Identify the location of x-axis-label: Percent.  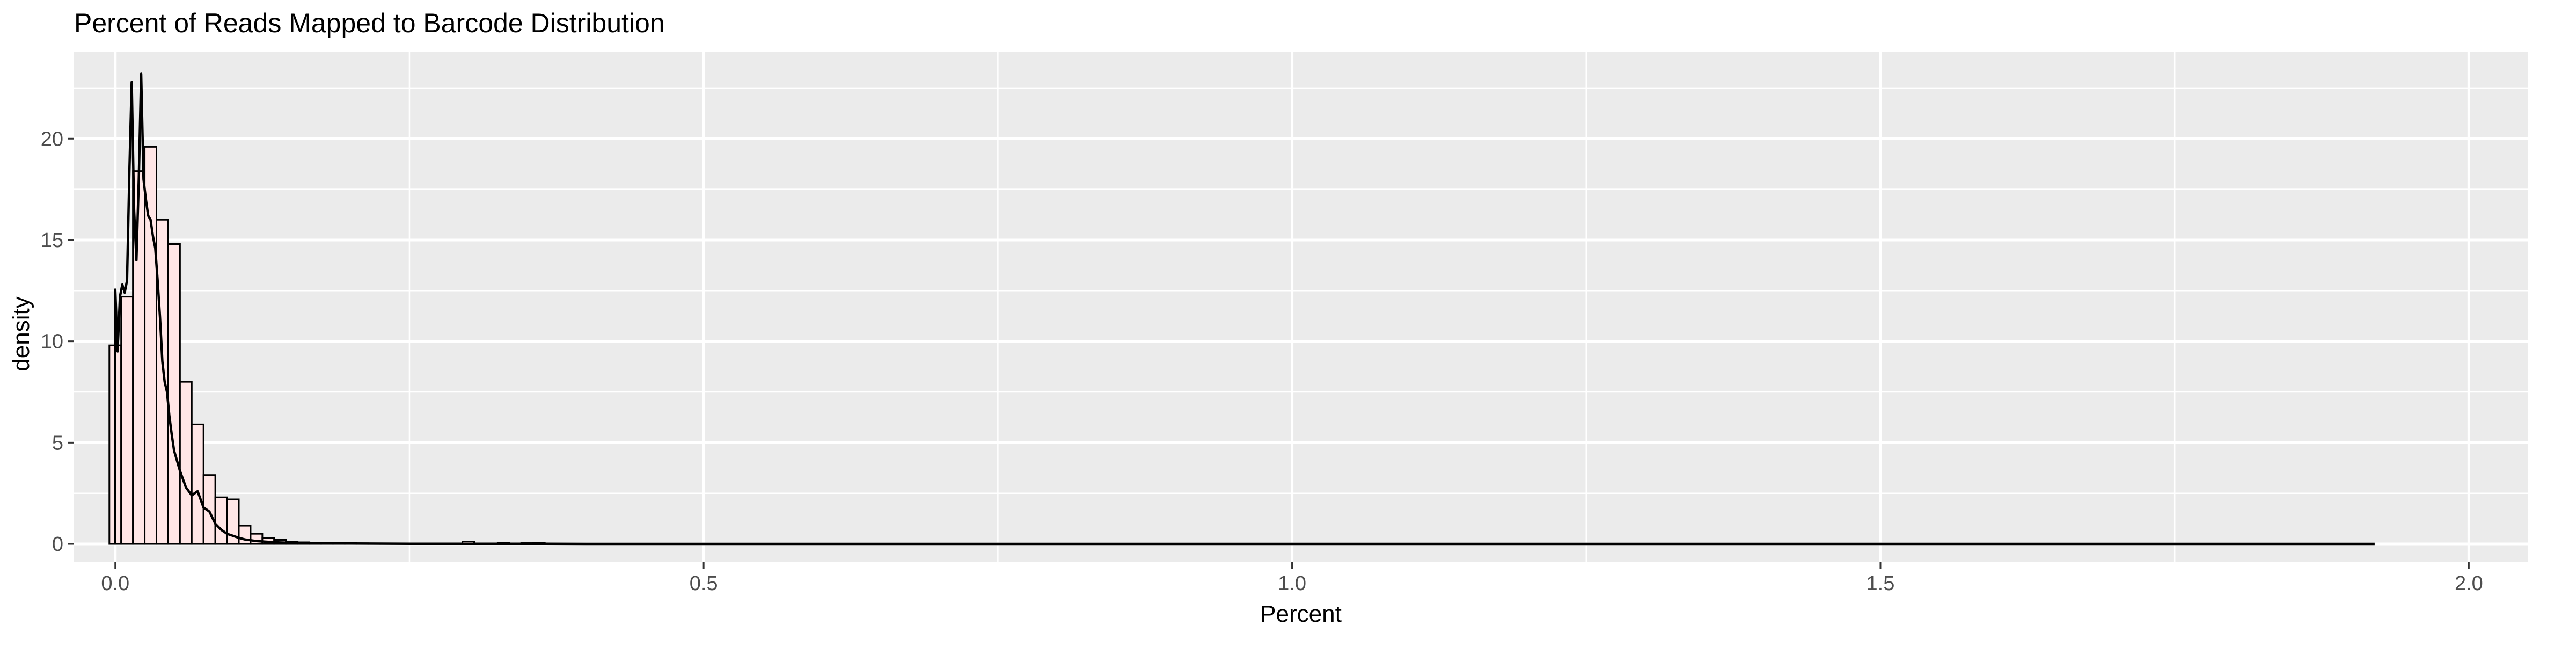
(1301, 614).